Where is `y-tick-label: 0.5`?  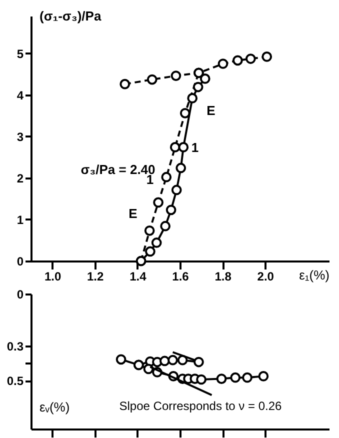
y-tick-label: 0.5 is located at coordinates (15, 381).